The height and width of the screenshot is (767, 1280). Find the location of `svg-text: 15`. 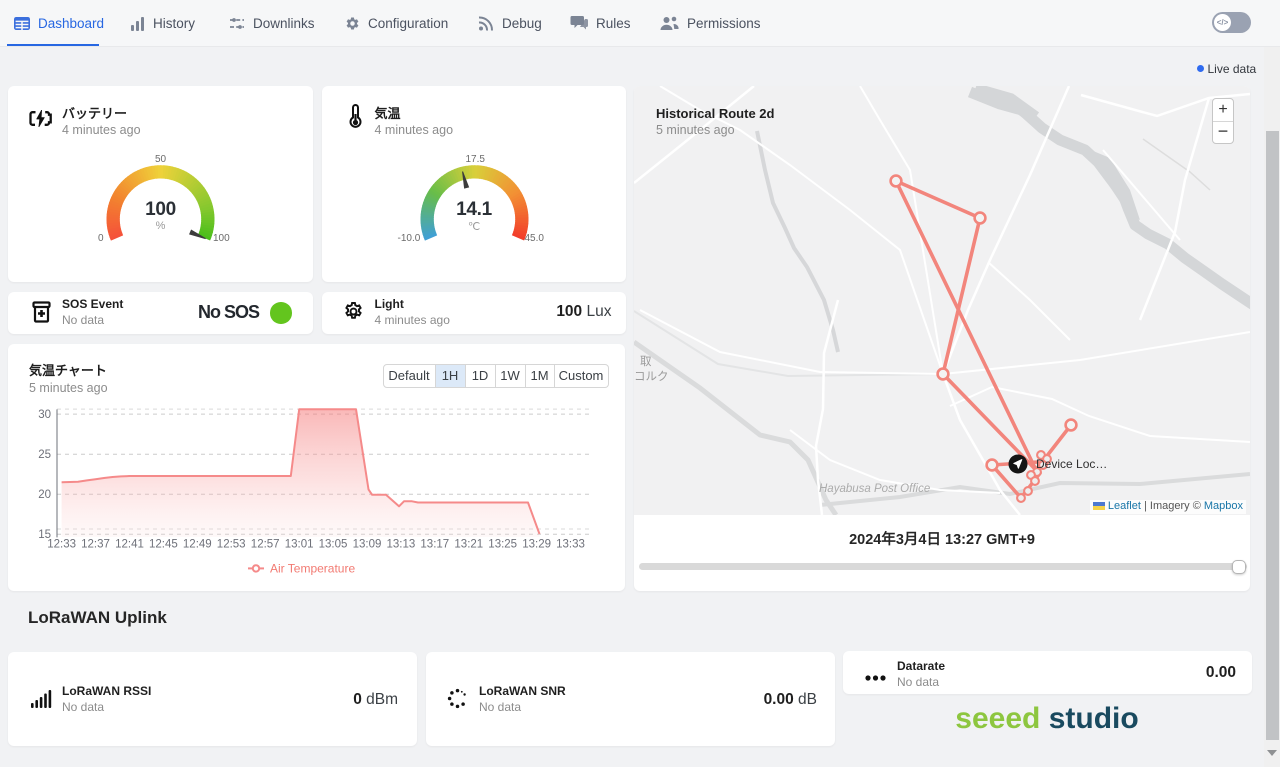

svg-text: 15 is located at coordinates (44, 535).